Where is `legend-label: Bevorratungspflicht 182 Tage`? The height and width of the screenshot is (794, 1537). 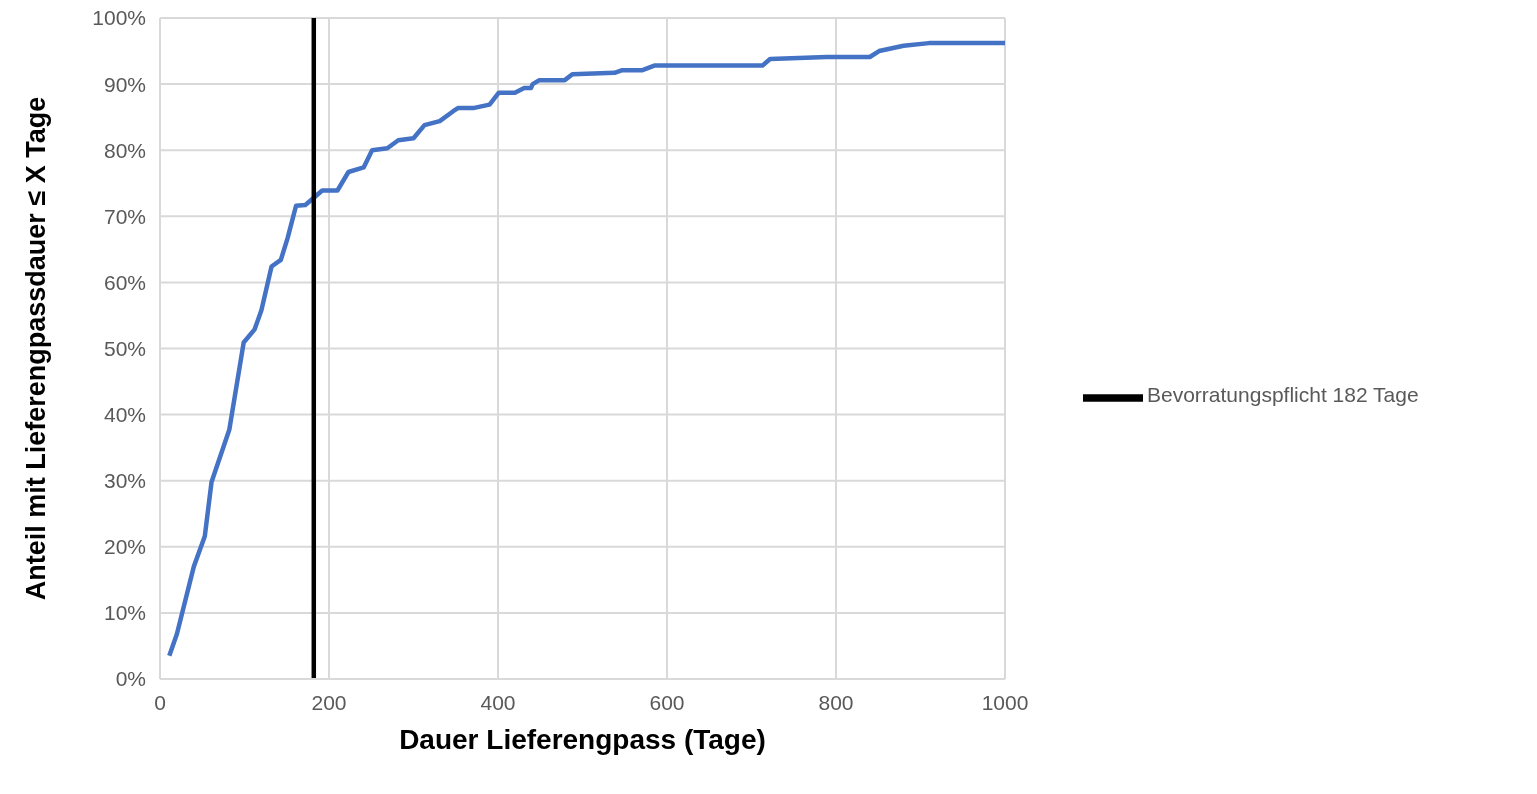 legend-label: Bevorratungspflicht 182 Tage is located at coordinates (1283, 395).